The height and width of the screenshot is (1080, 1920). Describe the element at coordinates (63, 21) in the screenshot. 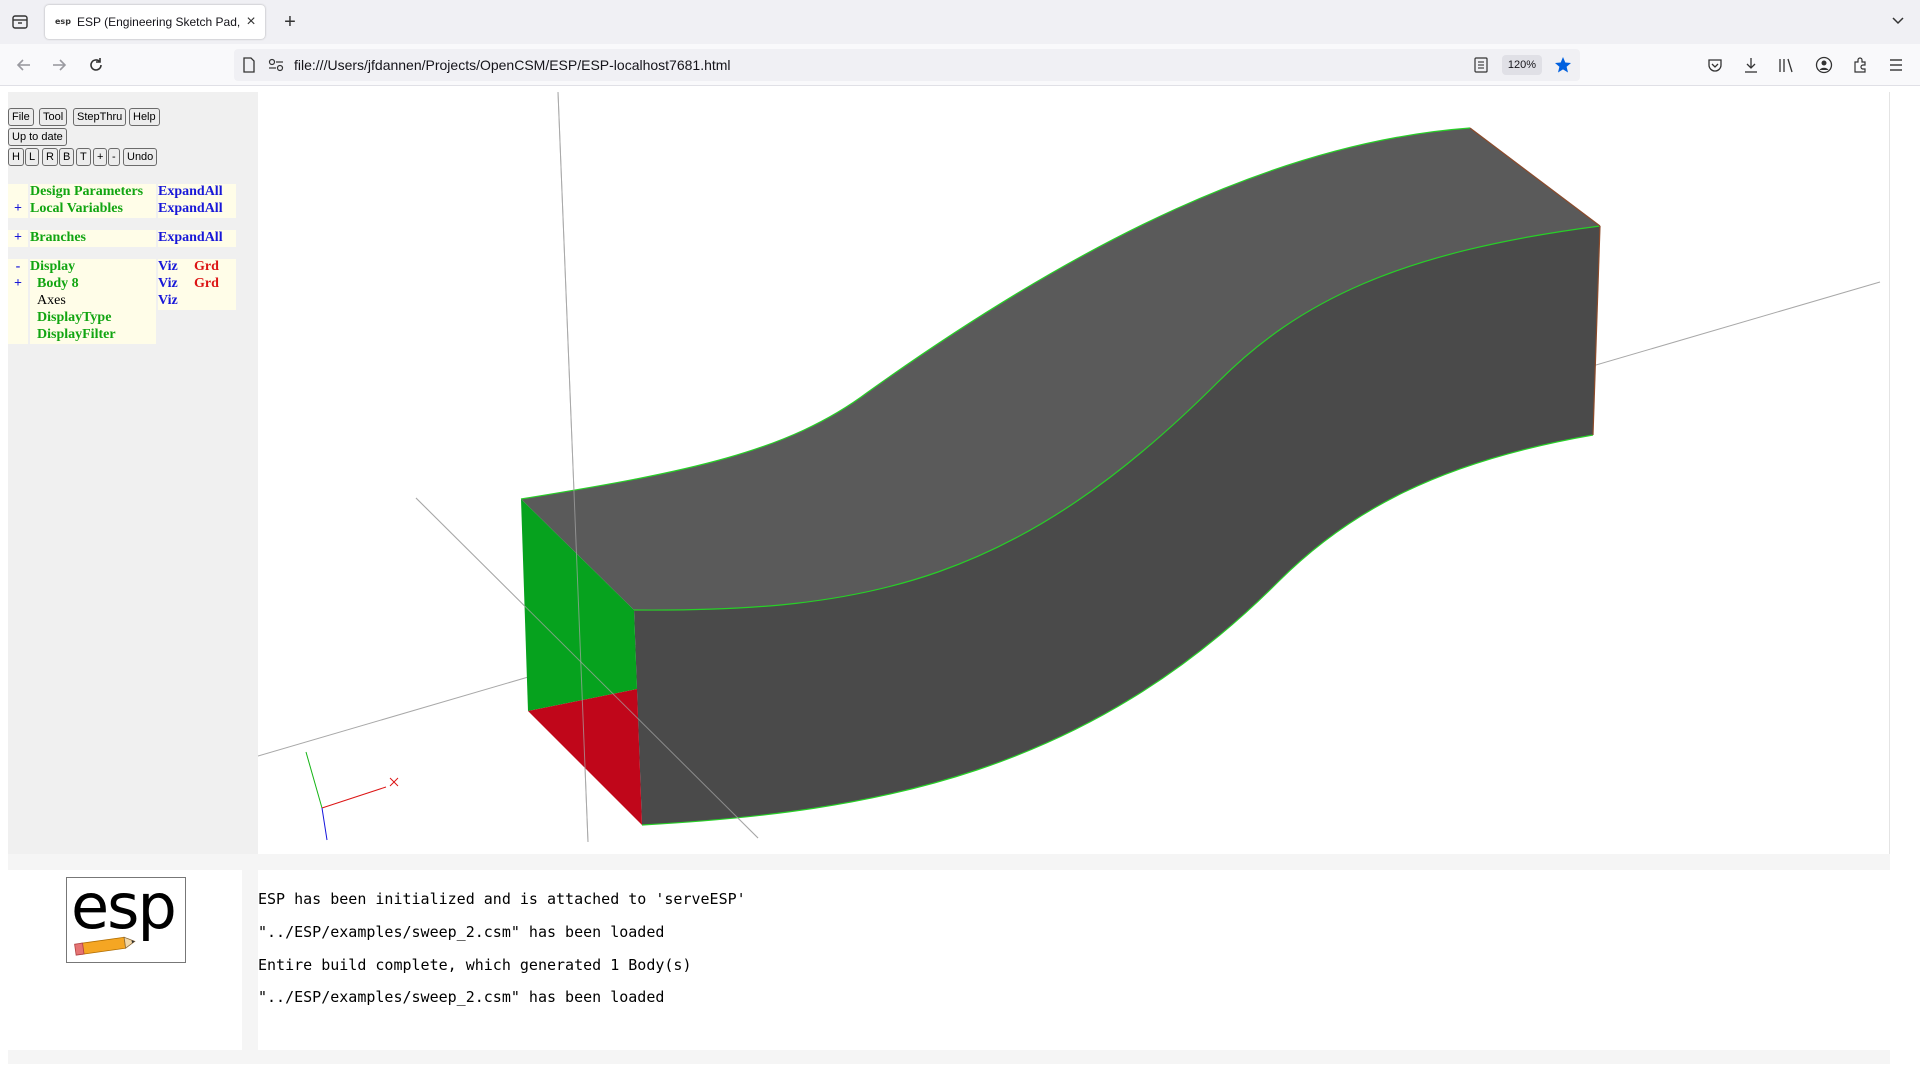

I see `esp-favicon-icon: esp` at that location.